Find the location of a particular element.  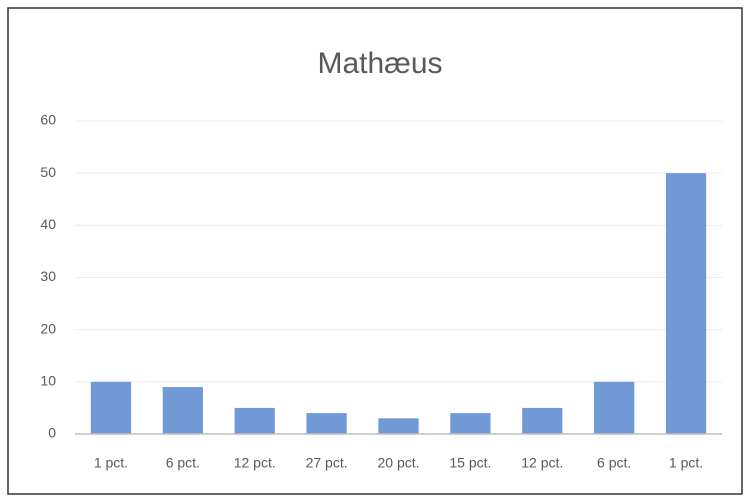

y-tick-label: 30 is located at coordinates (48, 276).